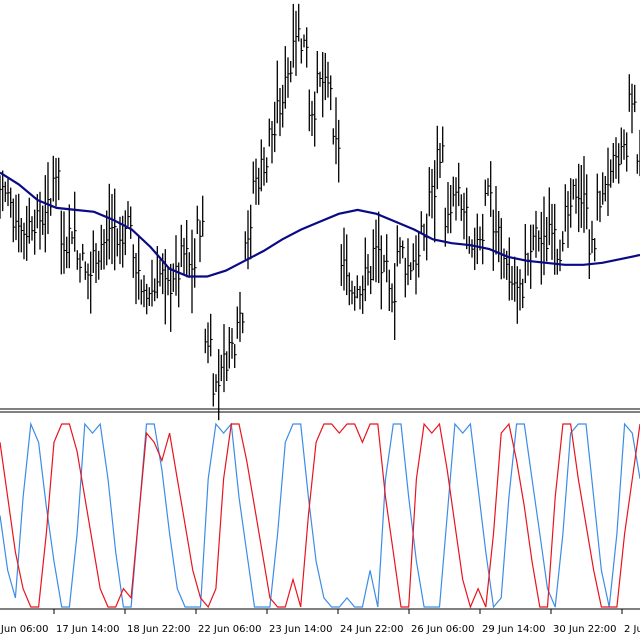 Image resolution: width=640 pixels, height=640 pixels. Describe the element at coordinates (230, 629) in the screenshot. I see `time-axis-label: 22 Jun 06:00` at that location.